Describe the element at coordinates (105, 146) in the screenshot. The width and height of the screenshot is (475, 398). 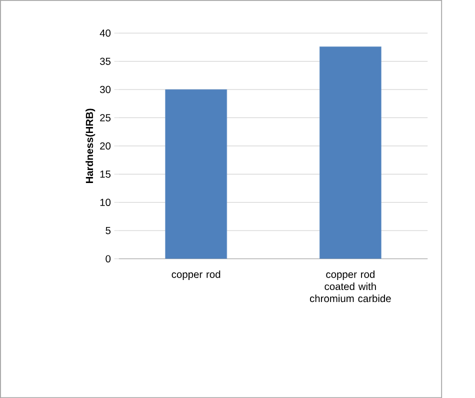
I see `y-tick-label: 20` at that location.